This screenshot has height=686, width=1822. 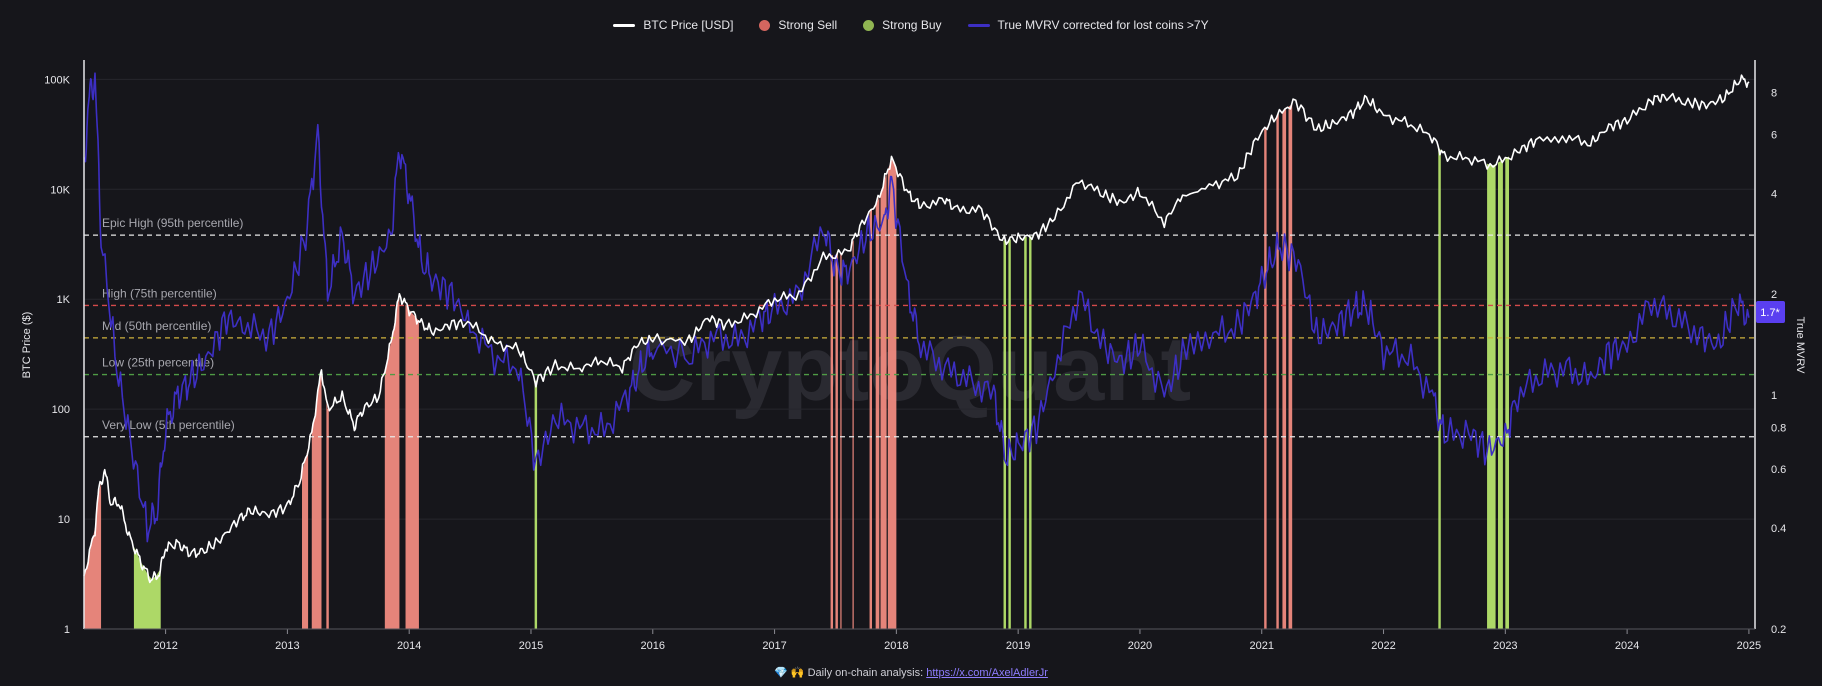 What do you see at coordinates (978, 25) in the screenshot?
I see `legend-swatch-true-mvrv` at bounding box center [978, 25].